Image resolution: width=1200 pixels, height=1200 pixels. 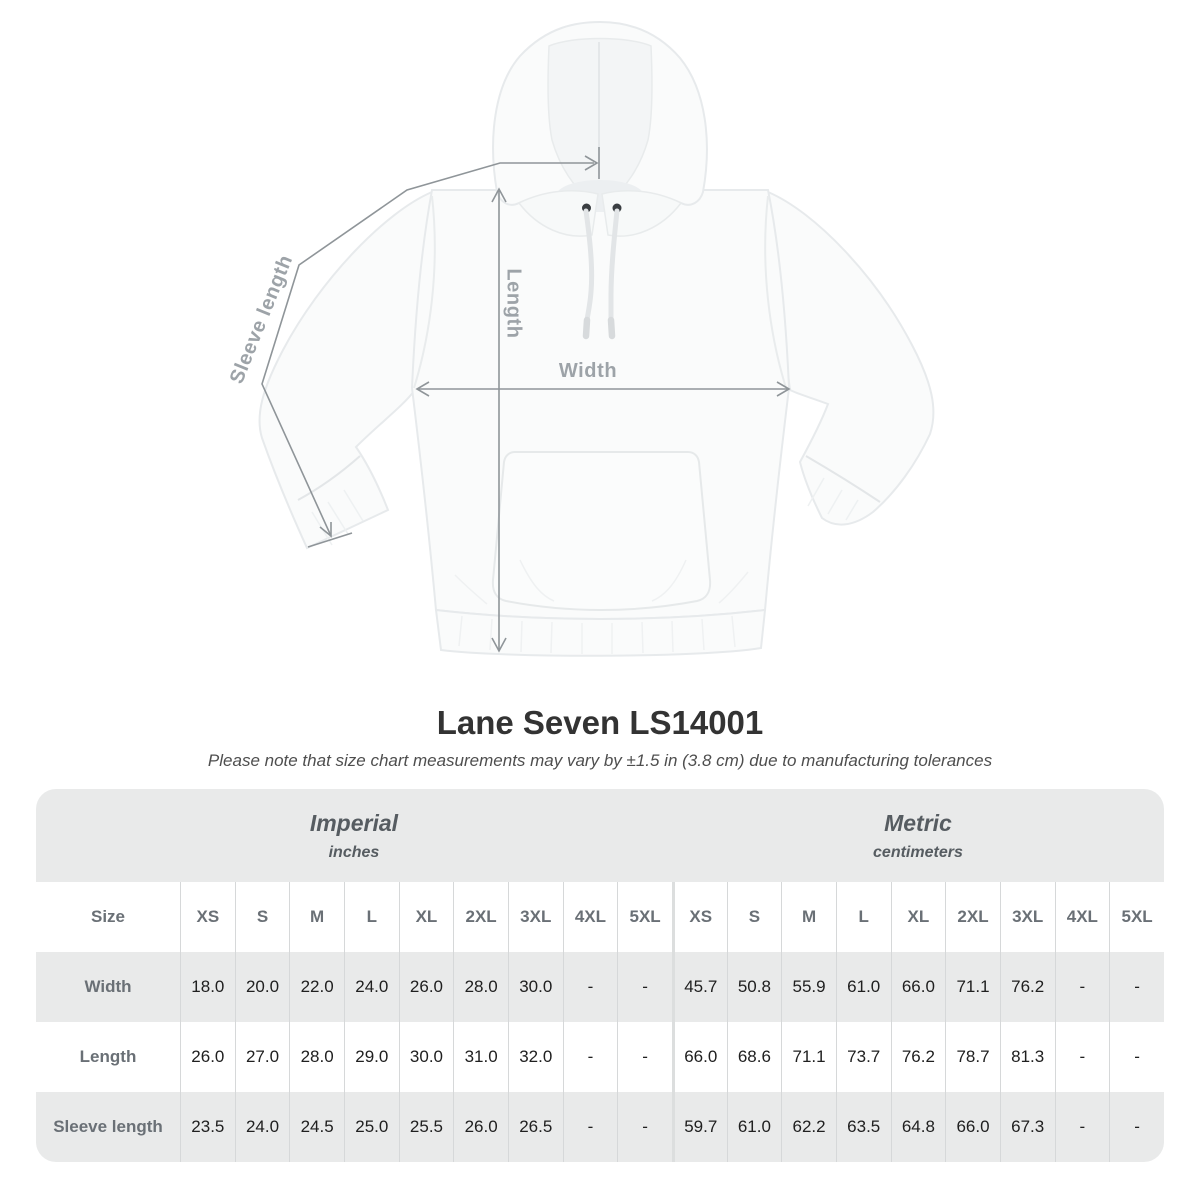 What do you see at coordinates (316, 1127) in the screenshot?
I see `value-cell: 24.5` at bounding box center [316, 1127].